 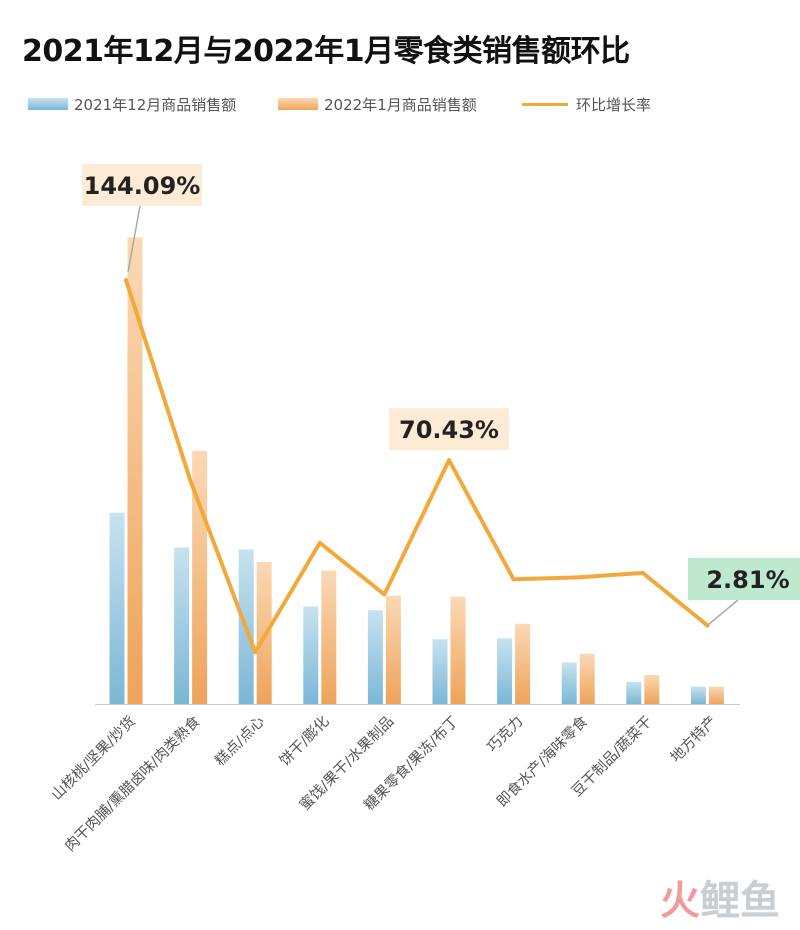 I want to click on watermark-part1: 火, so click(x=680, y=901).